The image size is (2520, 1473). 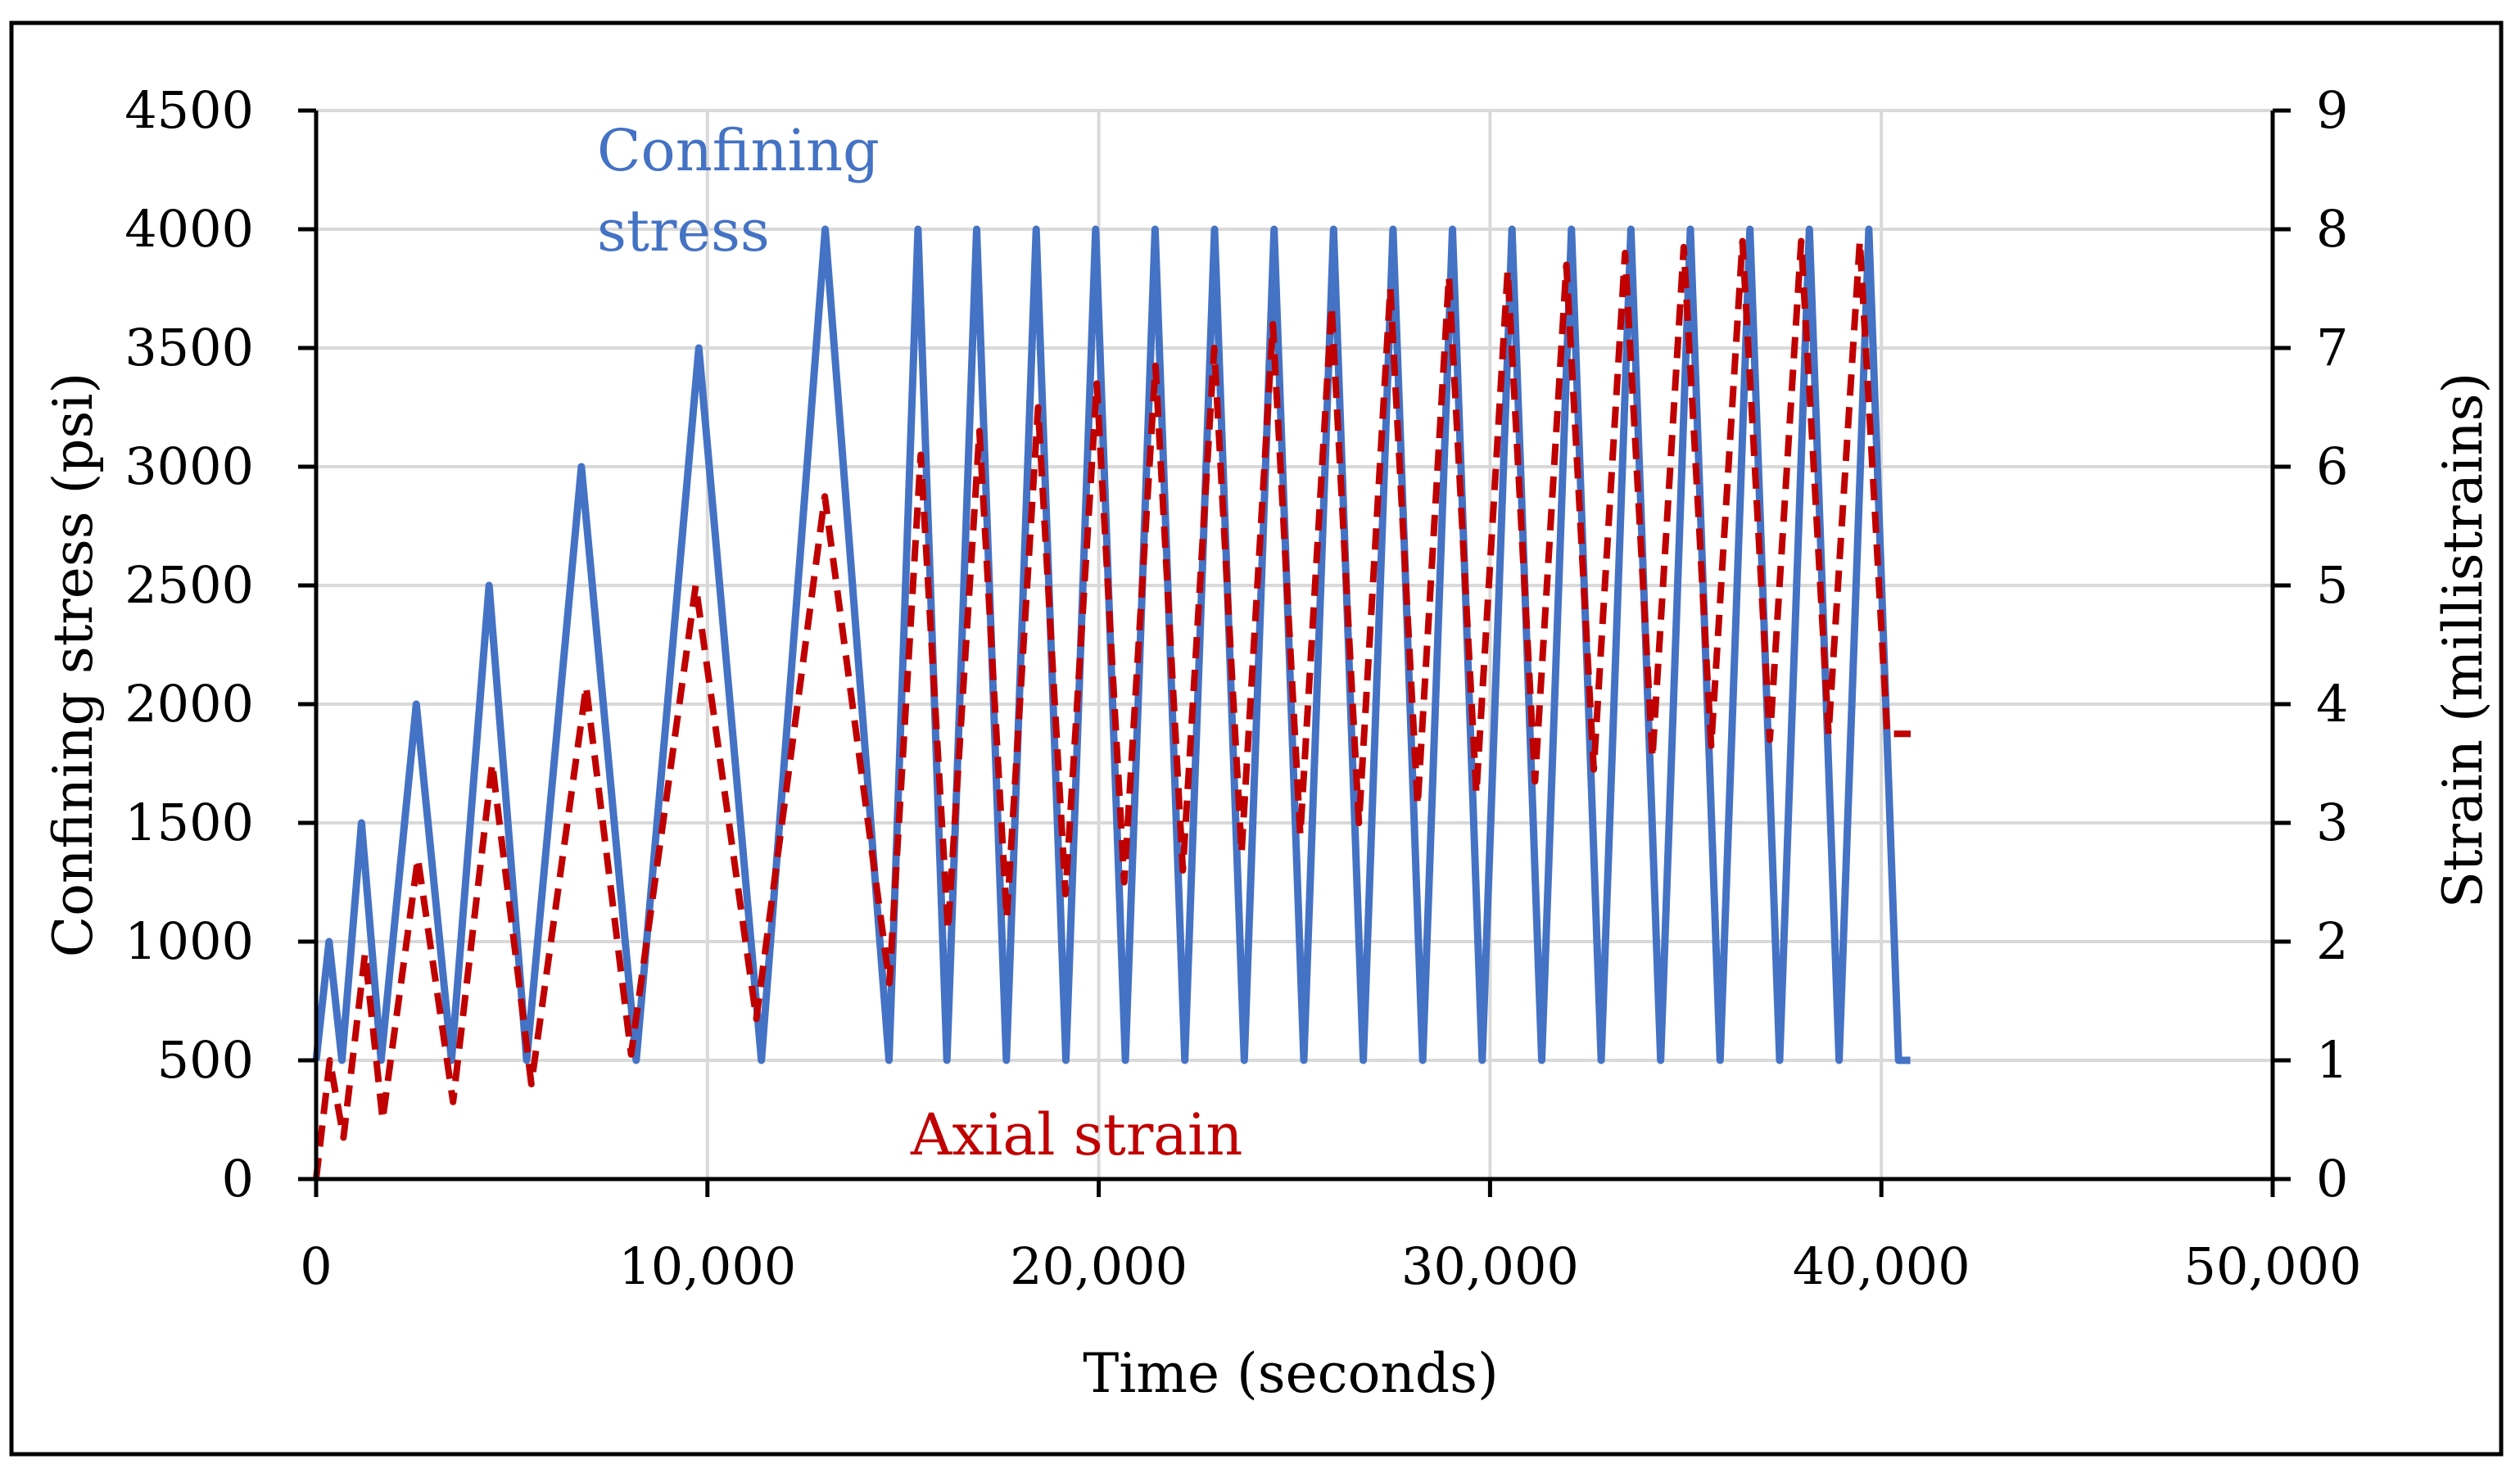 What do you see at coordinates (1076, 1134) in the screenshot?
I see `annotation-axial-strain: Axial strain` at bounding box center [1076, 1134].